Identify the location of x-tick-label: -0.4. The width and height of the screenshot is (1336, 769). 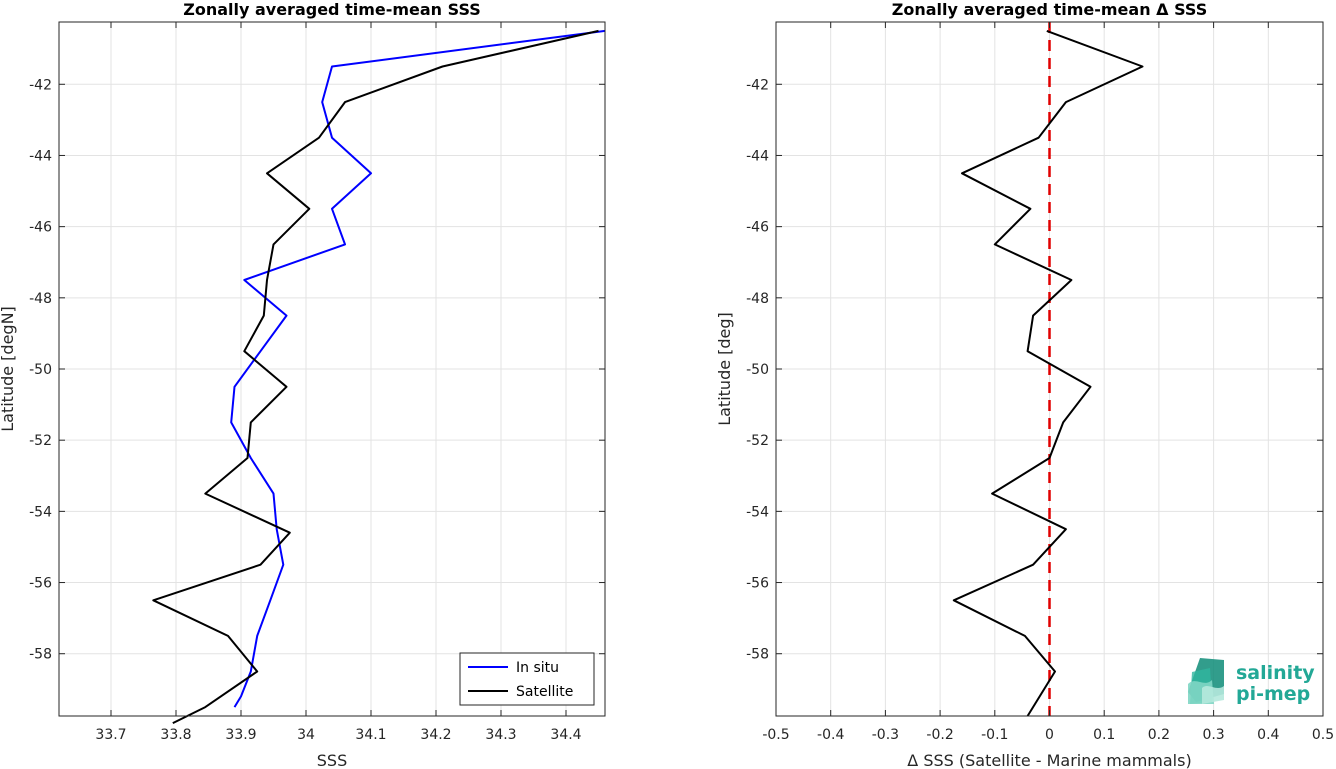
(830, 735).